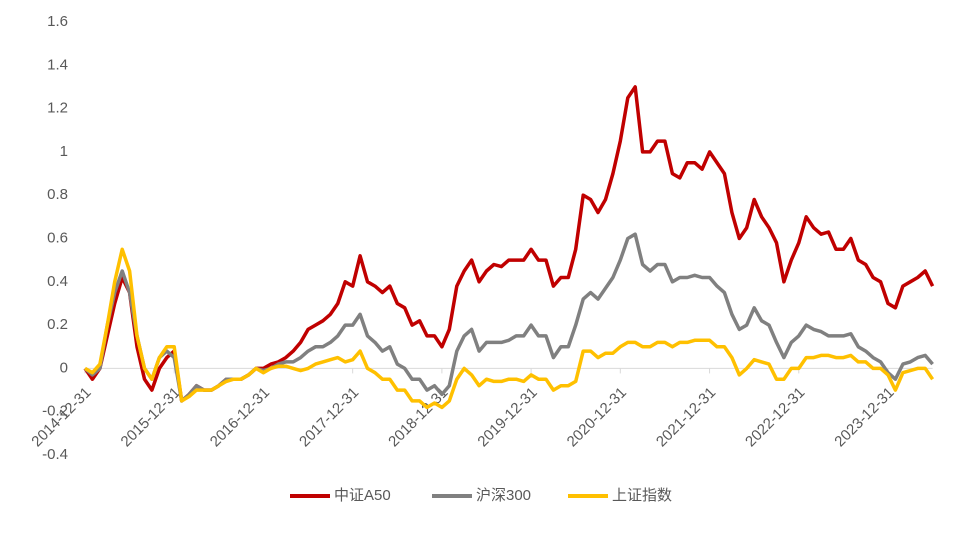 The width and height of the screenshot is (971, 533). Describe the element at coordinates (775, 417) in the screenshot. I see `x-tick-label: 2022-12-31` at that location.